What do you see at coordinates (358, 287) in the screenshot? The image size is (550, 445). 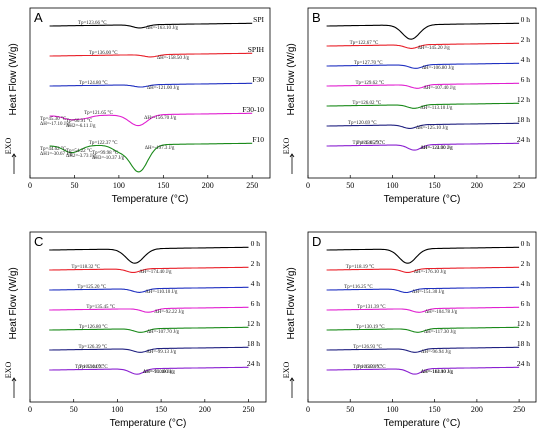 I see `peak-annotation: Tp=116.25 °C` at bounding box center [358, 287].